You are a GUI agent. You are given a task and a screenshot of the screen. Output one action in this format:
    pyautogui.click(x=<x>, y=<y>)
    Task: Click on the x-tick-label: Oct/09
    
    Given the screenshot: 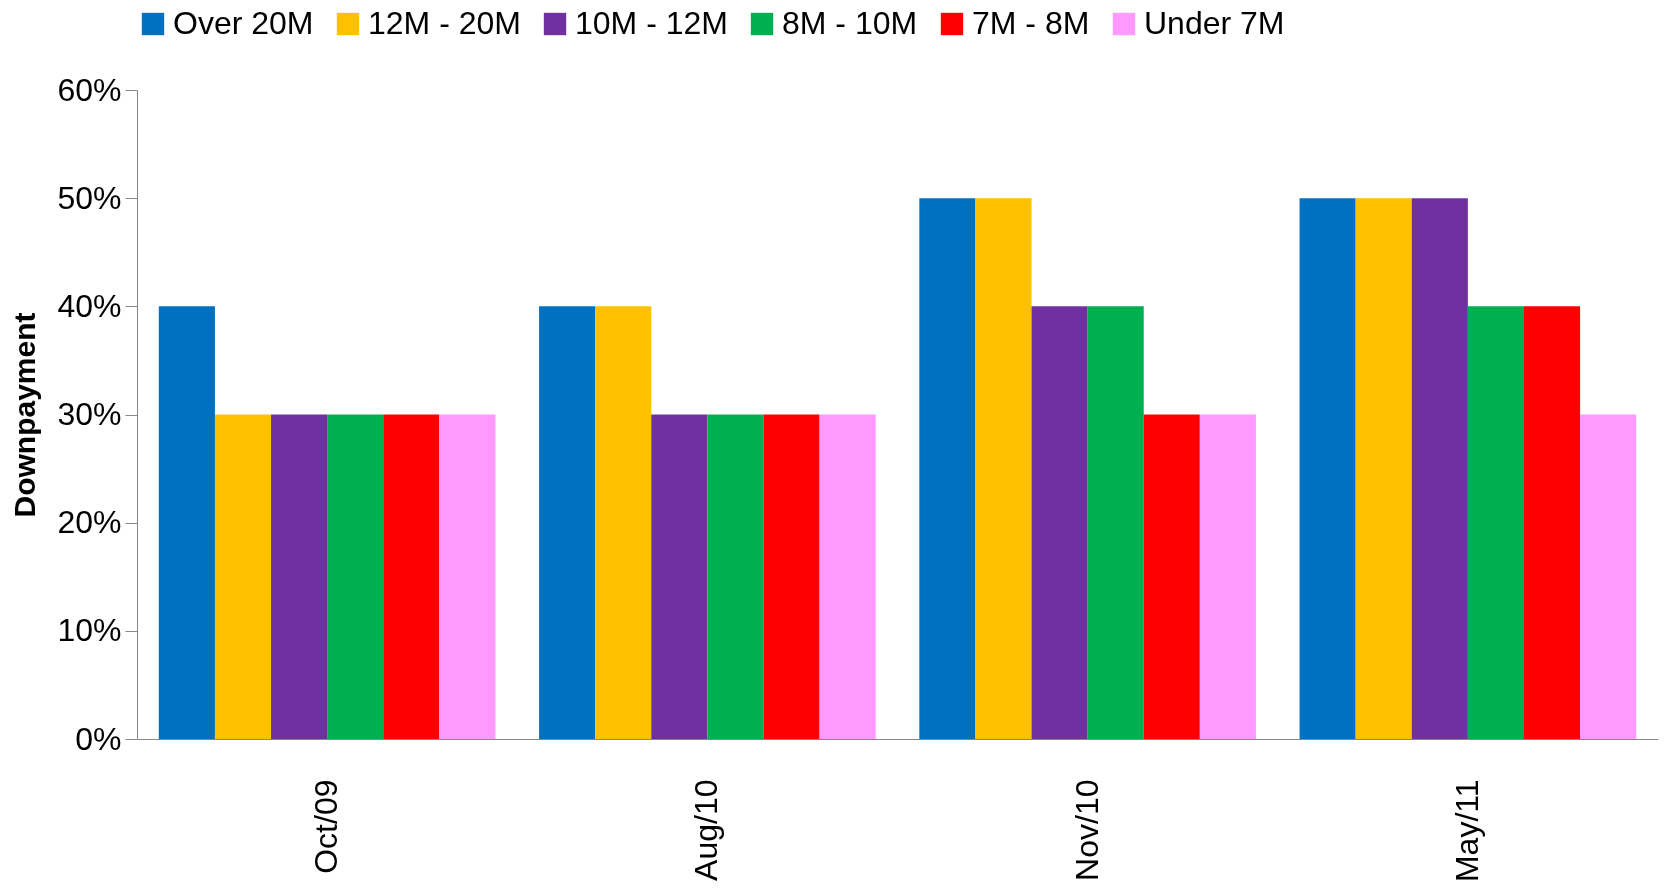 What is the action you would take?
    pyautogui.click(x=326, y=826)
    